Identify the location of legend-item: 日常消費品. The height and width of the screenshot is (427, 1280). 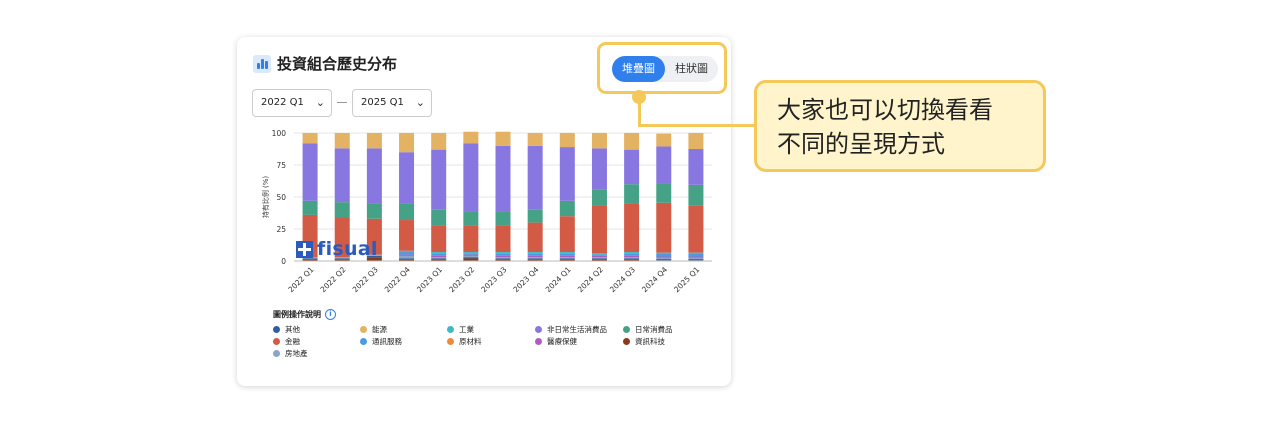
(648, 329).